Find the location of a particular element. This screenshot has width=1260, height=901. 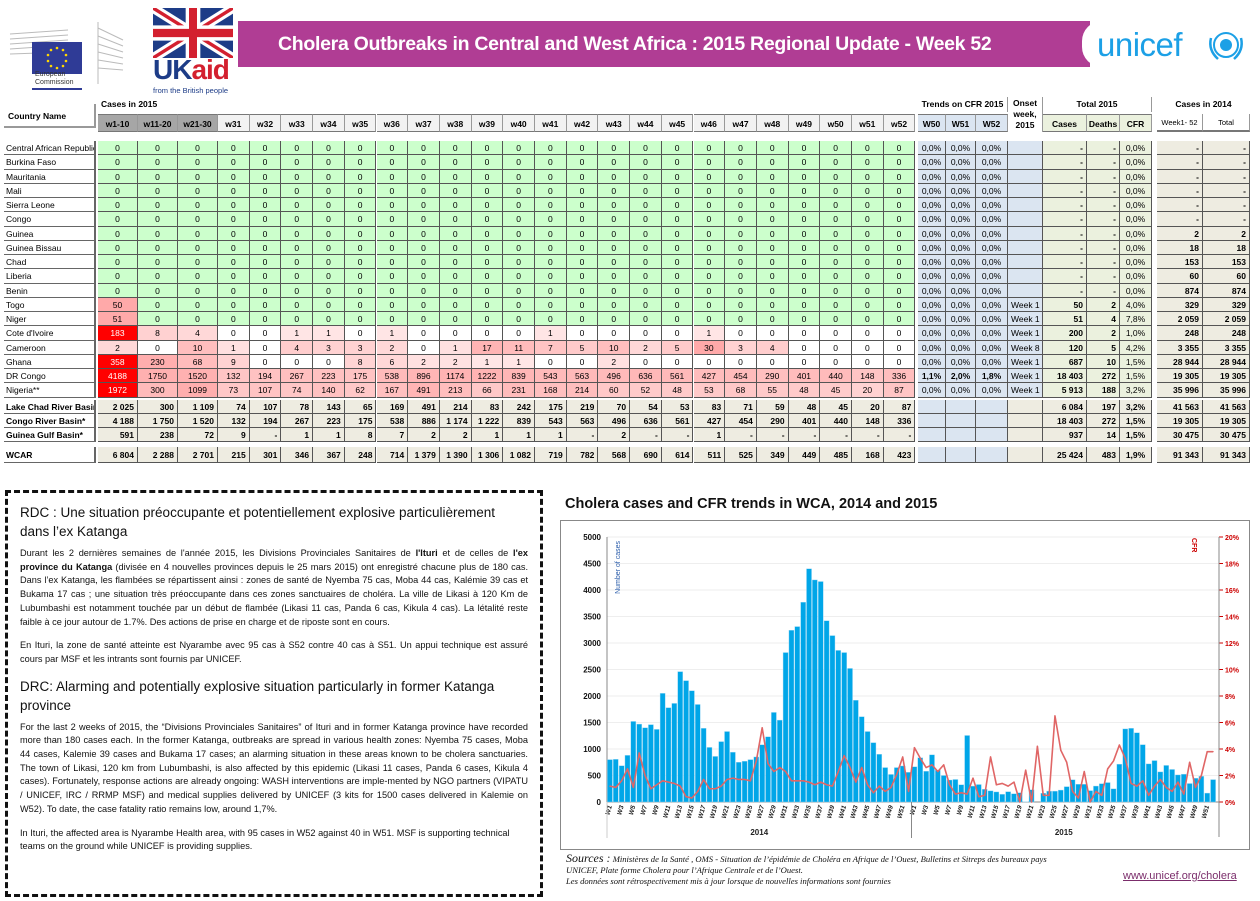

basin-cfr-empty is located at coordinates (932, 407).